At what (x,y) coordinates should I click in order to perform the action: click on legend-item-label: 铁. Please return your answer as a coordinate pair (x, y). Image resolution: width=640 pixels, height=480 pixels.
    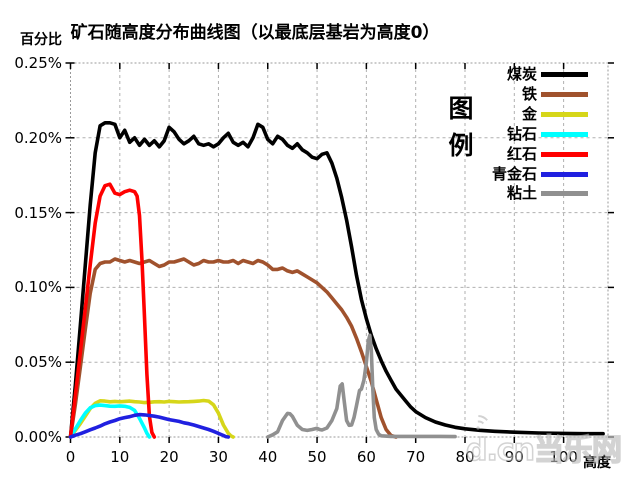
    Looking at the image, I should click on (529, 93).